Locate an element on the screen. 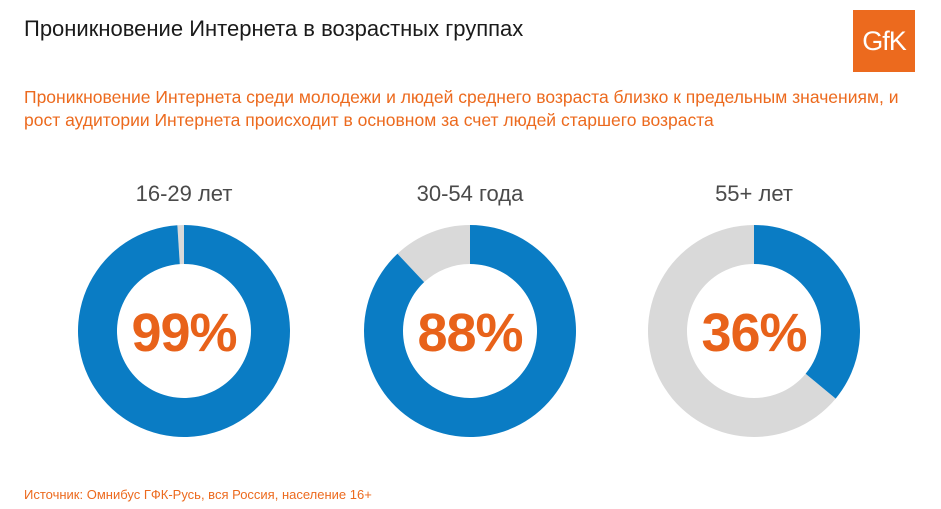 The height and width of the screenshot is (509, 941). chart-group-16-29: 16-29 лет 99% is located at coordinates (184, 310).